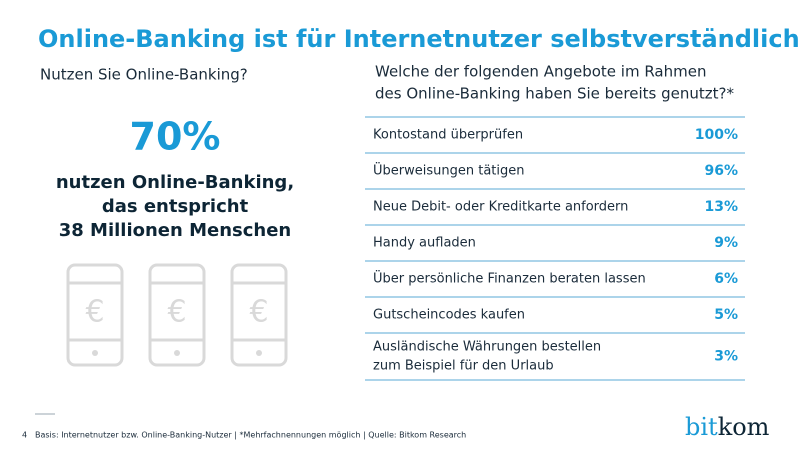 The width and height of the screenshot is (800, 450). Describe the element at coordinates (175, 182) in the screenshot. I see `left-text: nutzen Online-Banking,` at that location.